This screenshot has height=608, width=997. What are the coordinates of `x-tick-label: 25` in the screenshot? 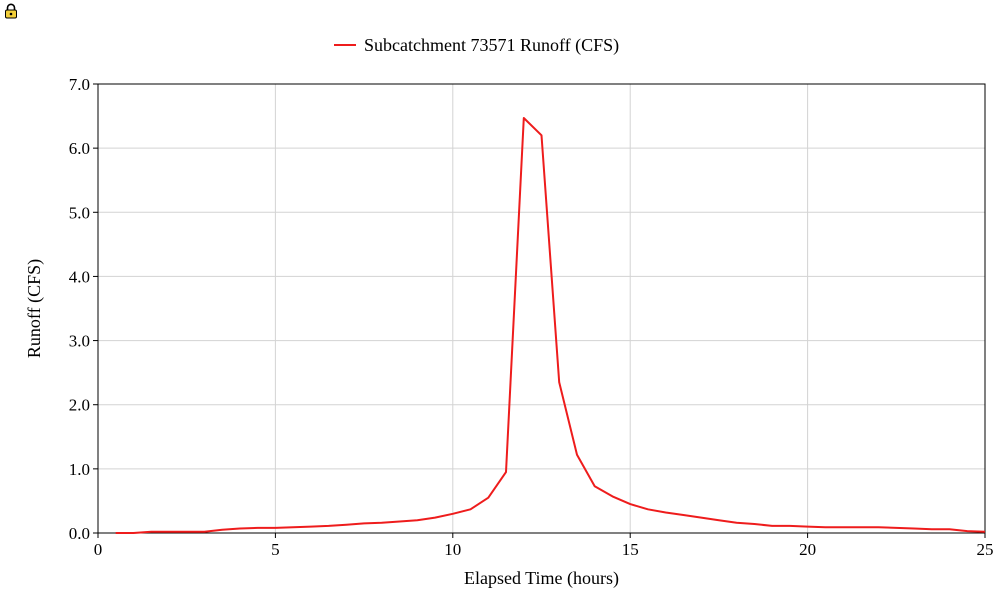 It's located at (985, 549).